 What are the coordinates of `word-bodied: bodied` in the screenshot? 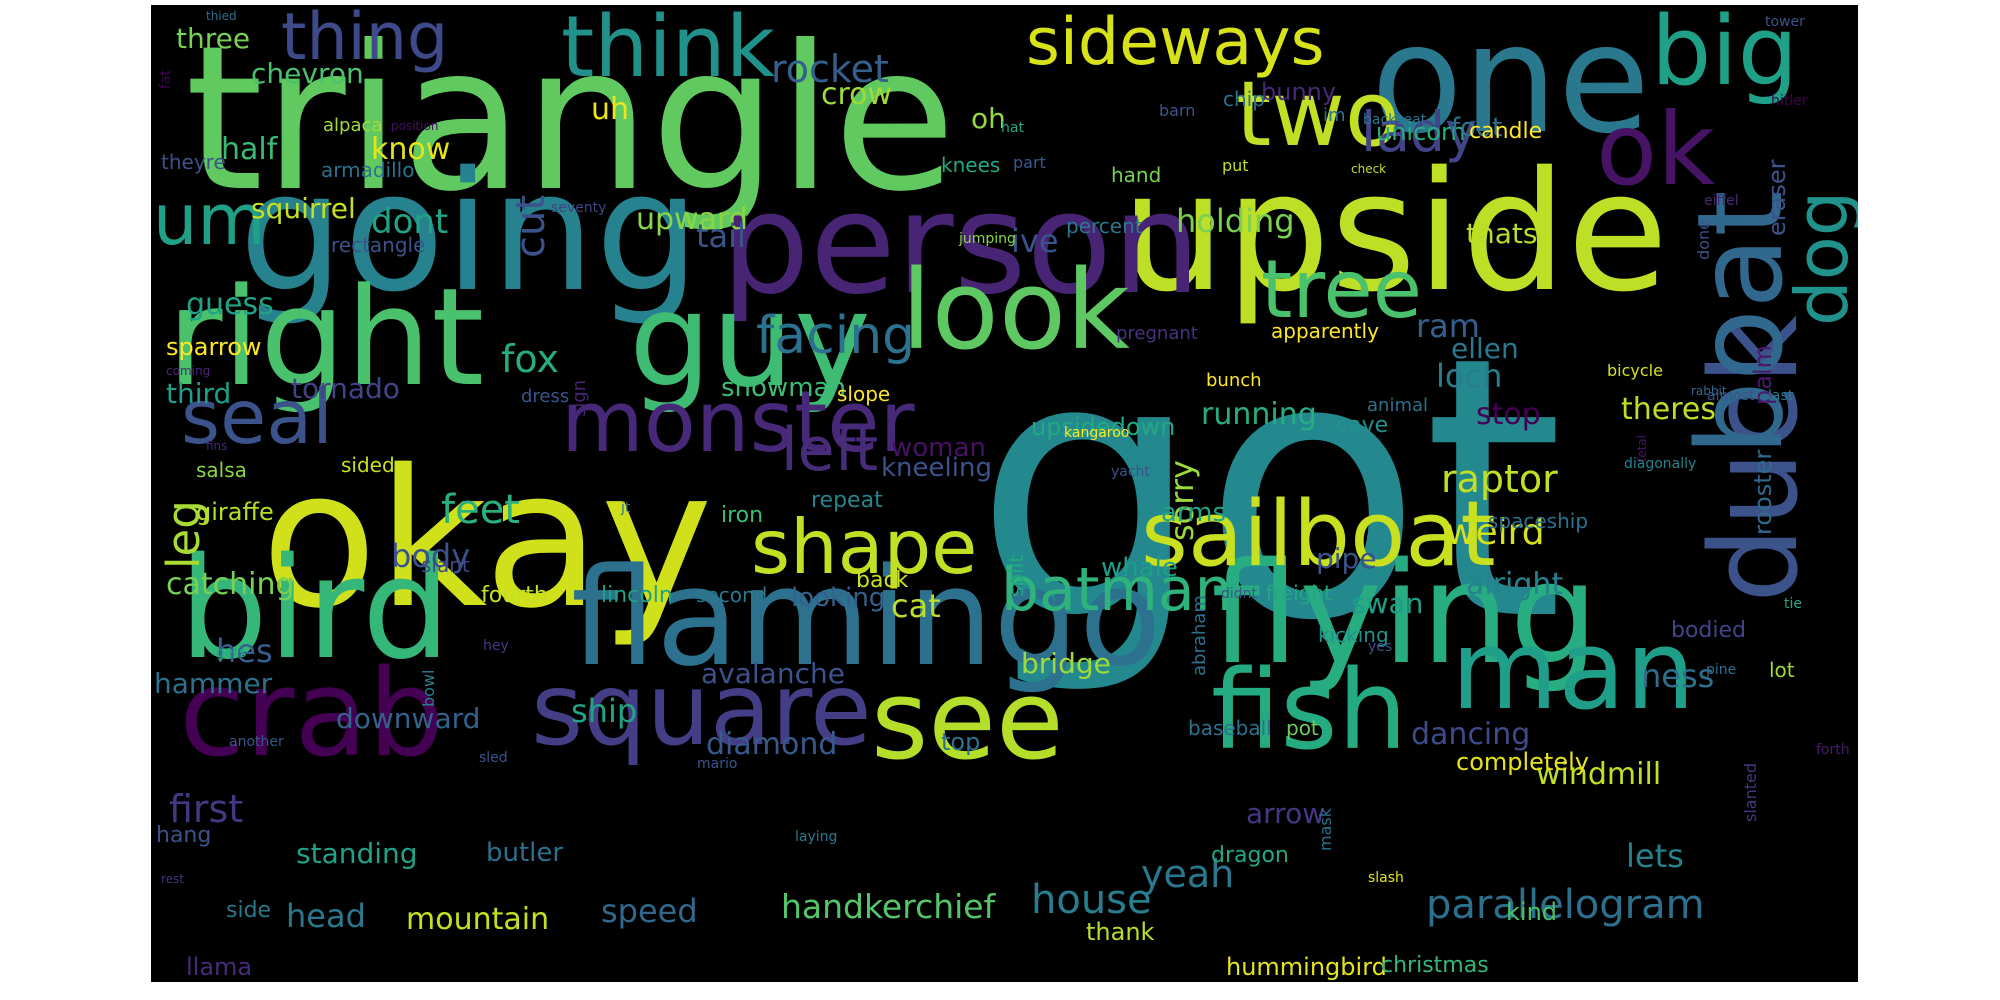 It's located at (1709, 630).